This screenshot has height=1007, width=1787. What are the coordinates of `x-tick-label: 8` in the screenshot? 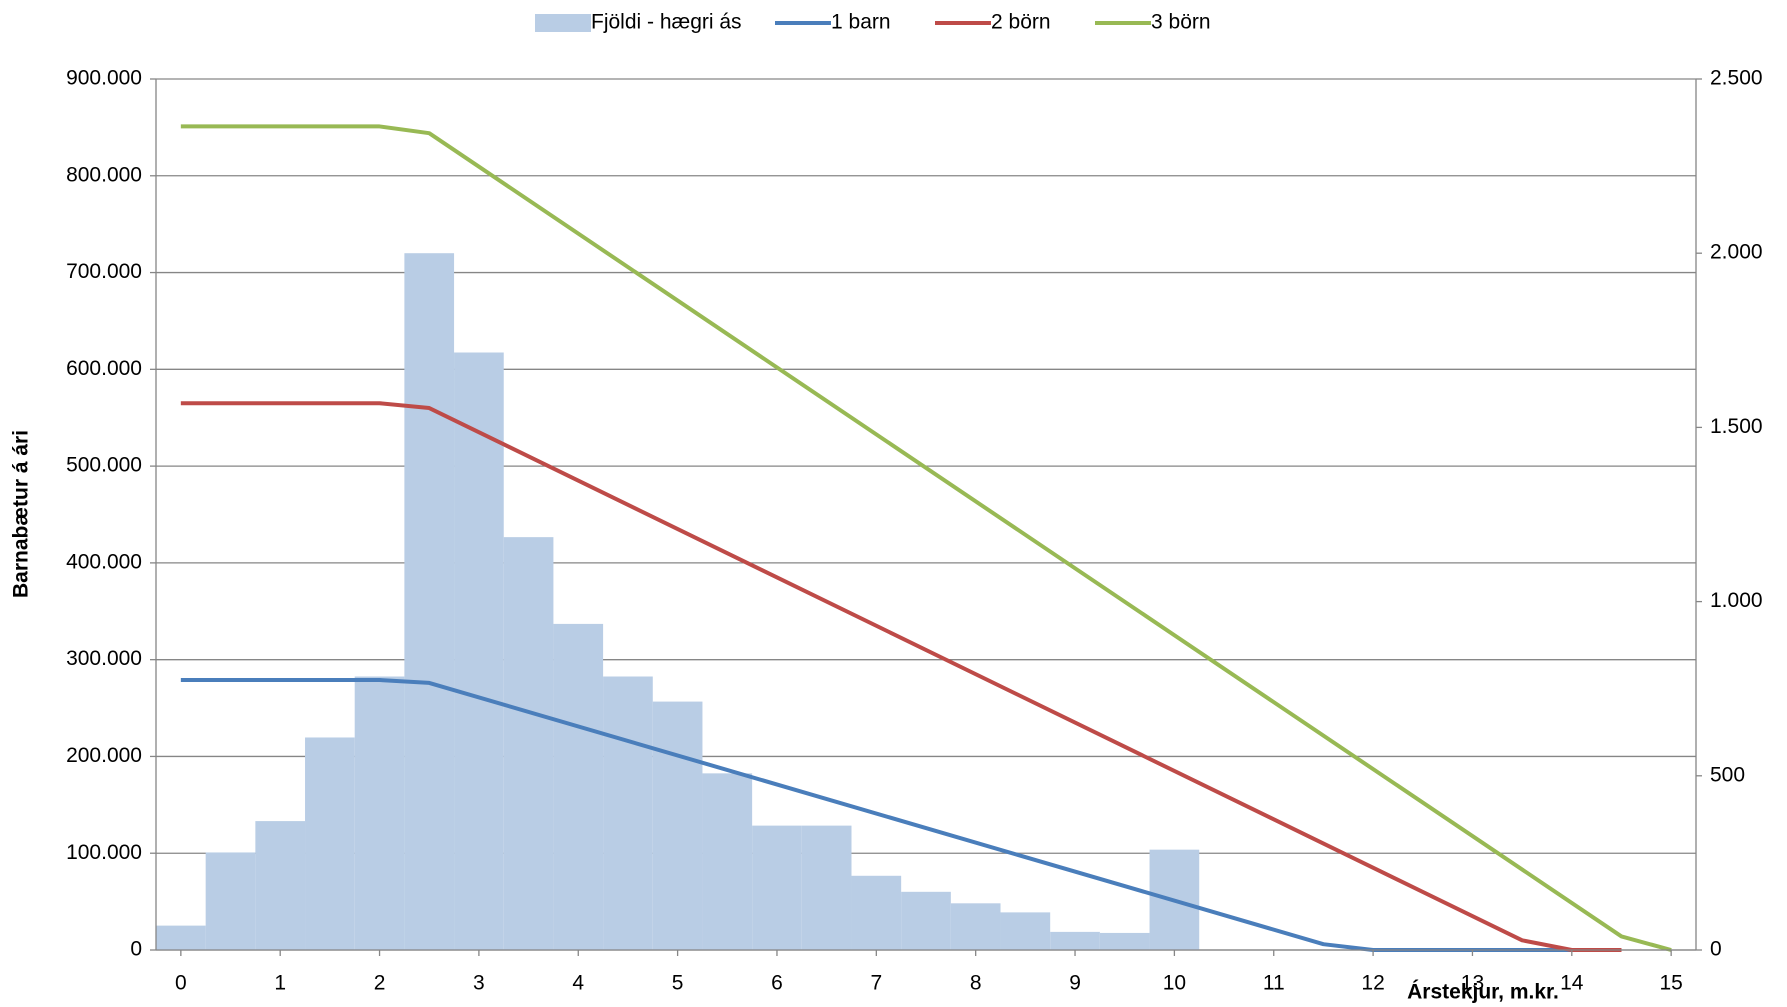 It's located at (976, 983).